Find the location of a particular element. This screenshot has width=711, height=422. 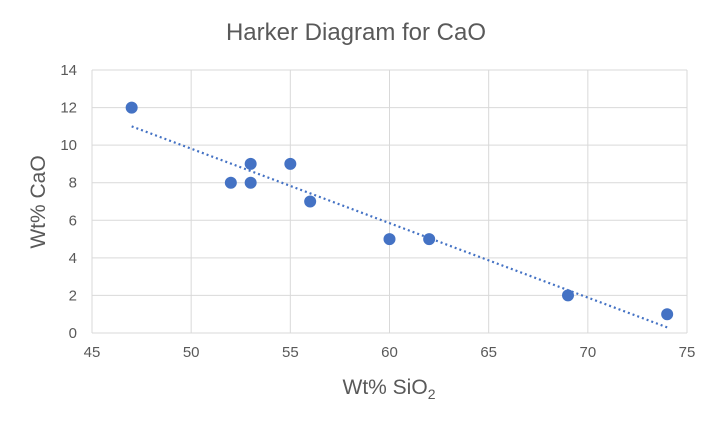

y-tick-label: 4 is located at coordinates (73, 258).